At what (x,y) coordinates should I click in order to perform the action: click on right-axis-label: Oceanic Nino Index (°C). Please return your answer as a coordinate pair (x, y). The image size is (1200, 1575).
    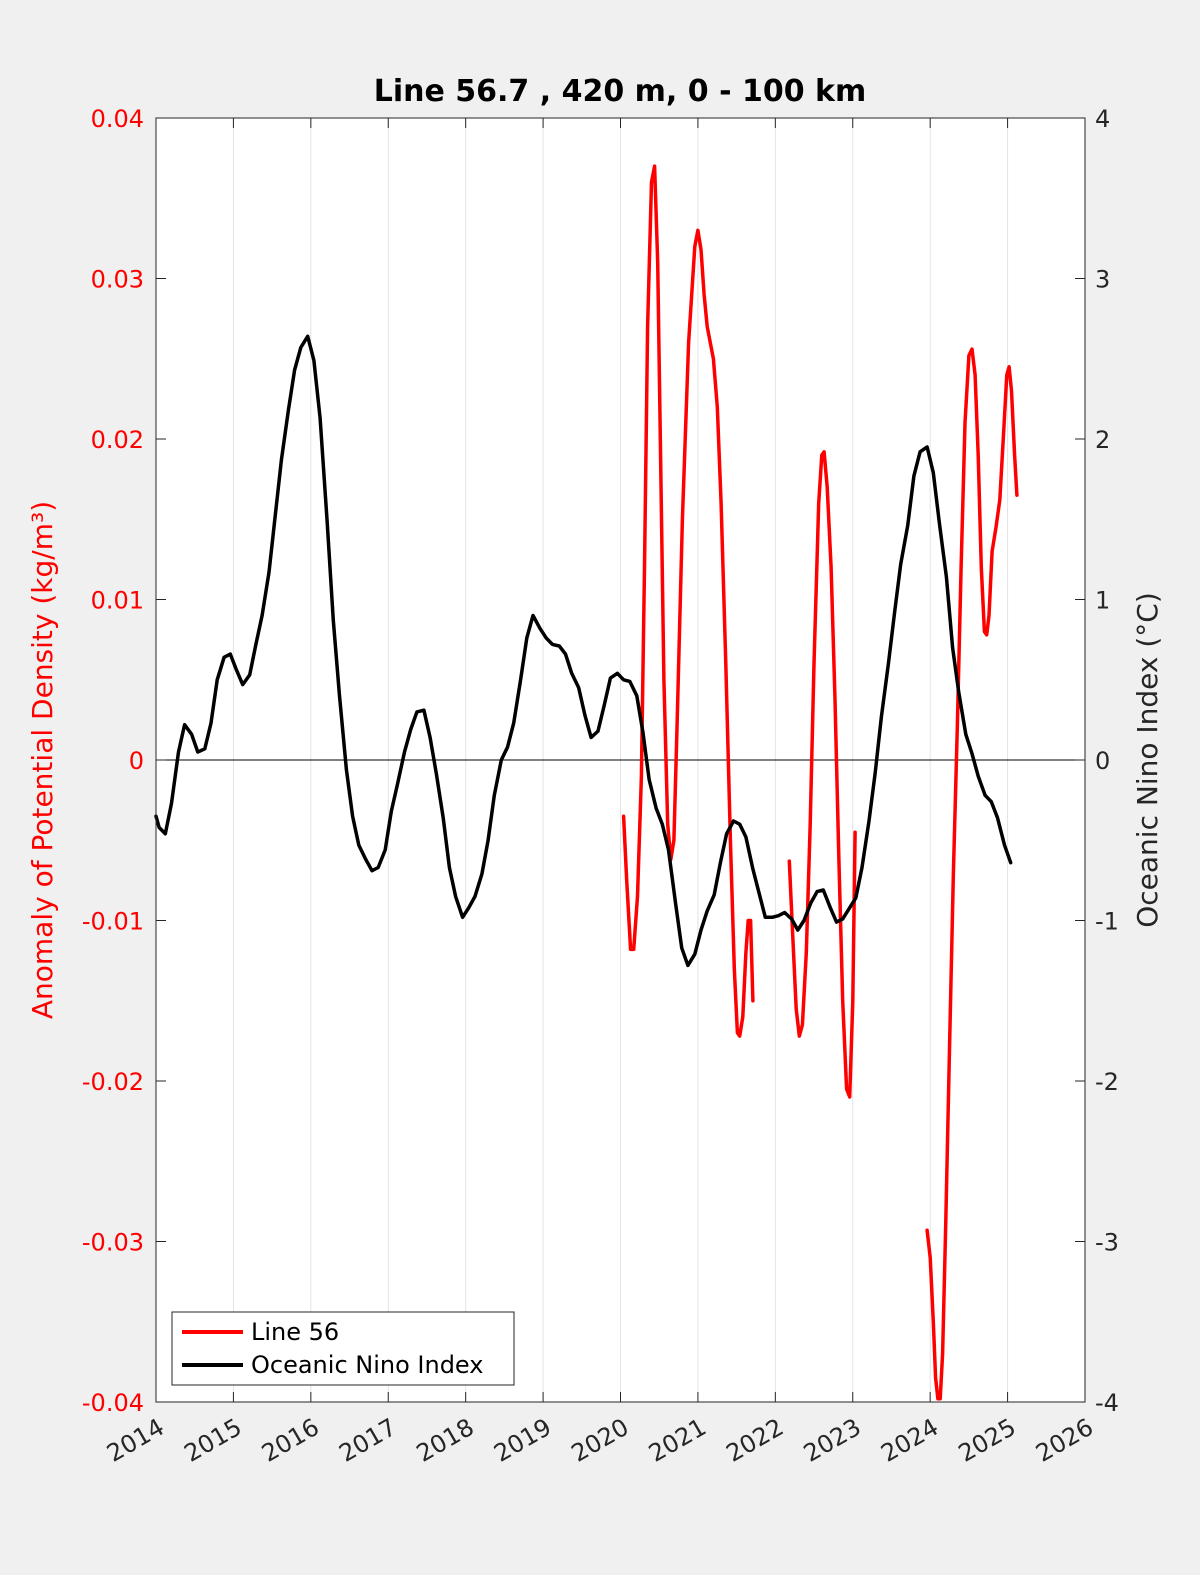
    Looking at the image, I should click on (1147, 760).